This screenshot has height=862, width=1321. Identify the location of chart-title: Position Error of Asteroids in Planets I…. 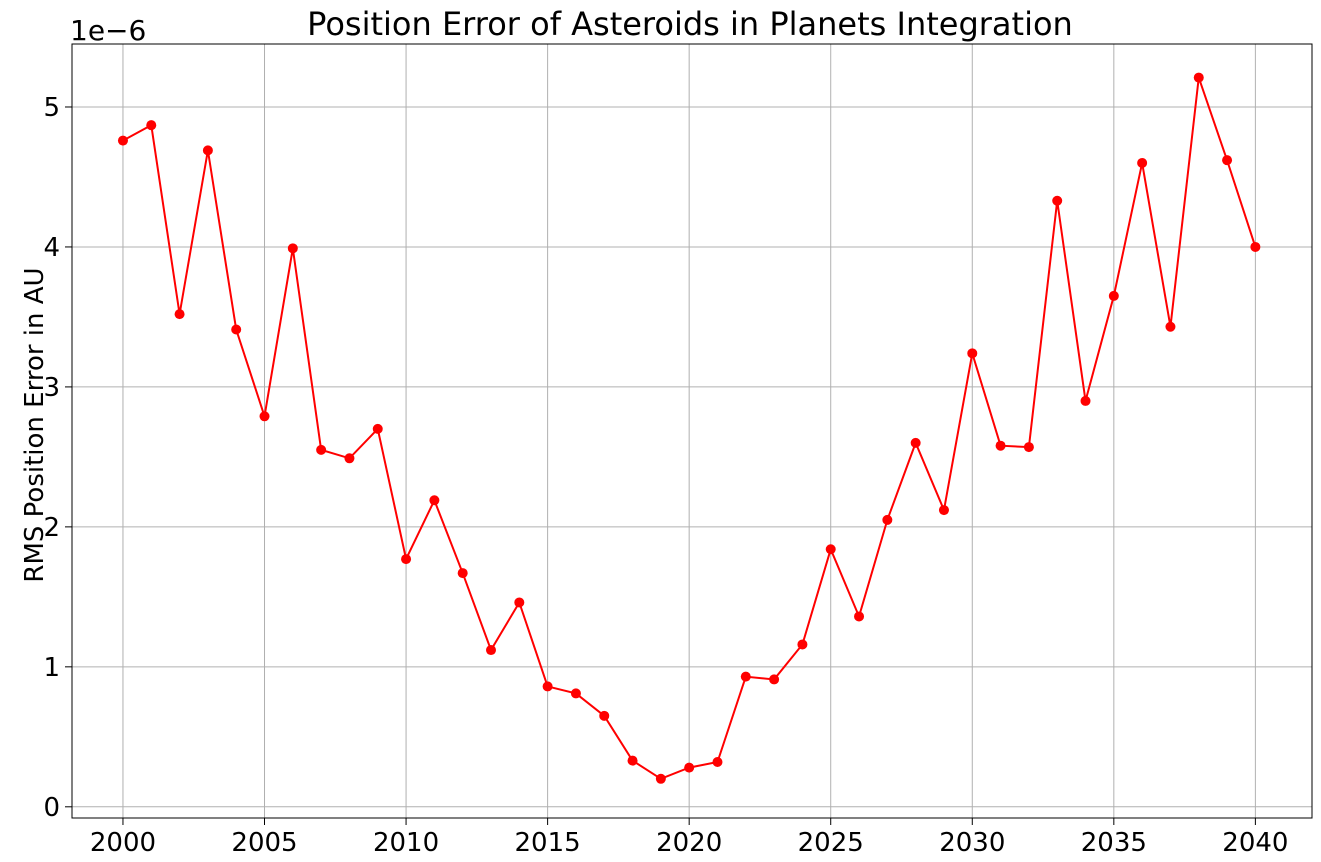
(690, 24).